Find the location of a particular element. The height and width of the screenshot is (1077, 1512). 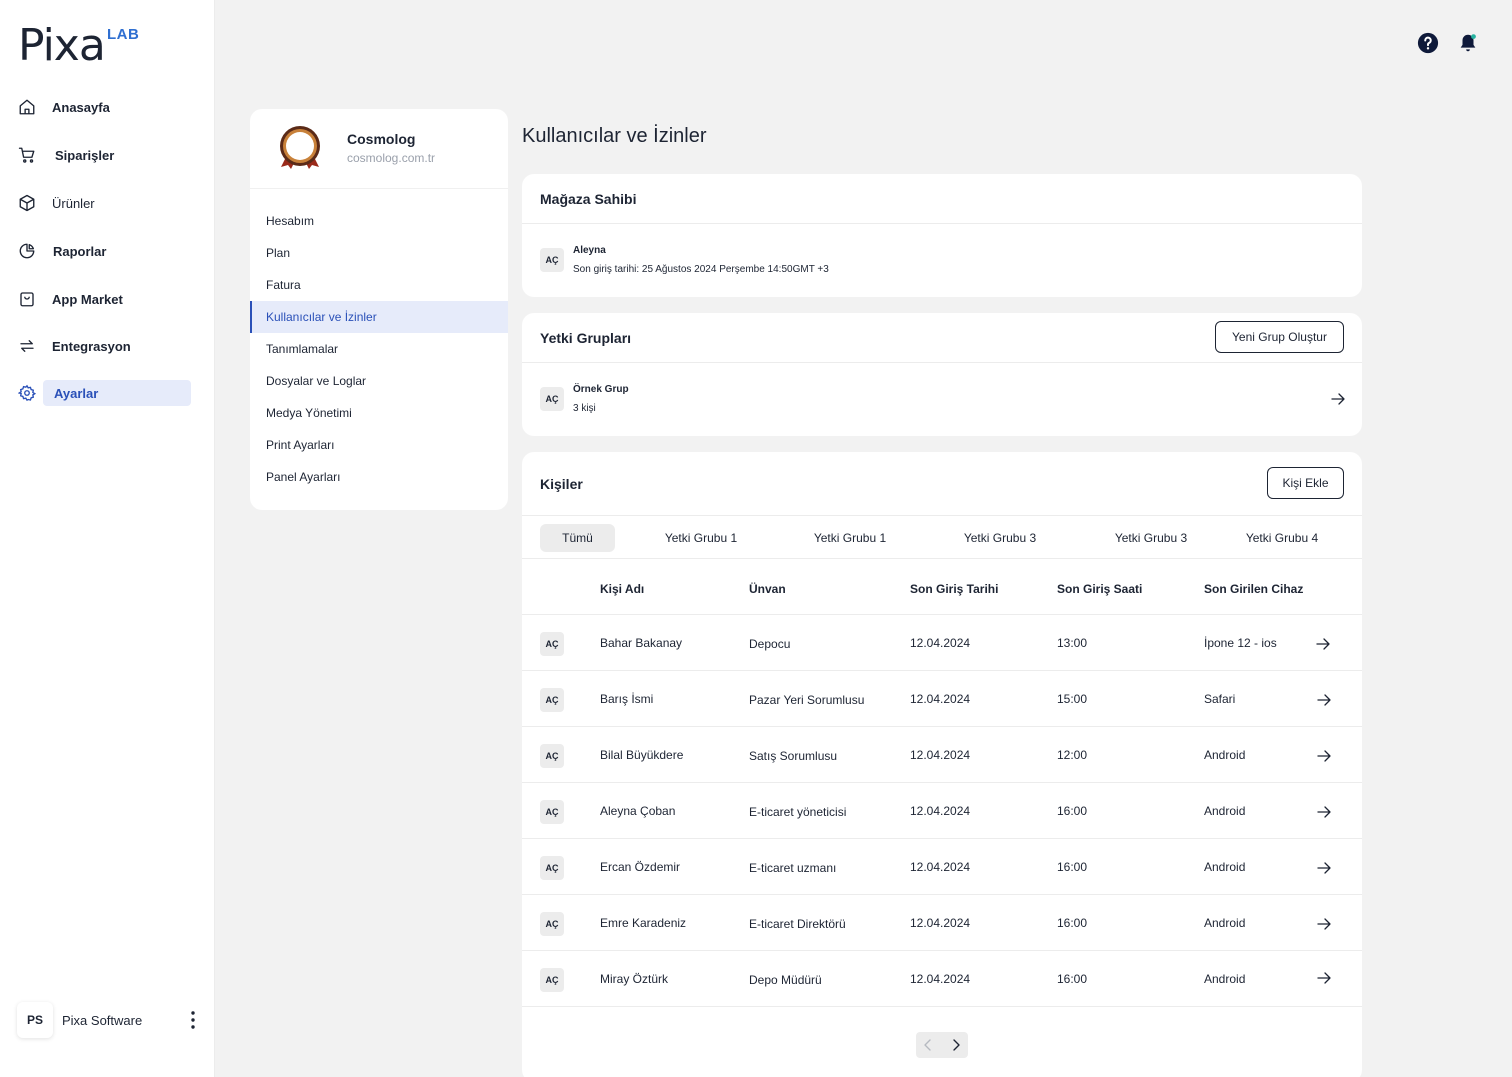

tab-all: Tümü is located at coordinates (577, 538).